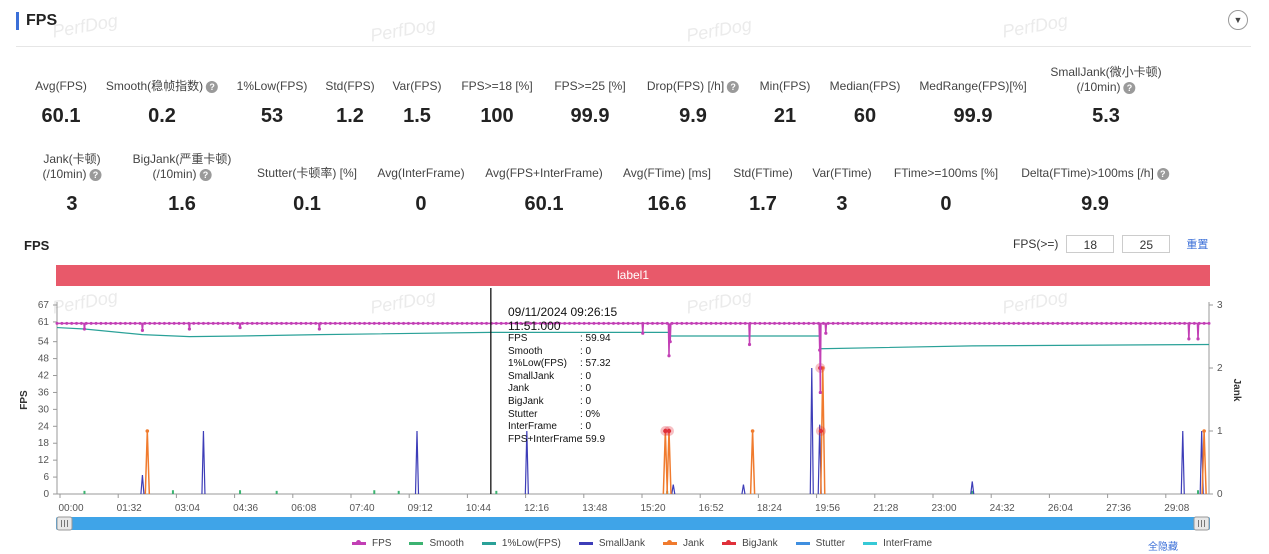  Describe the element at coordinates (371, 543) in the screenshot. I see `legend-item: FPS` at that location.